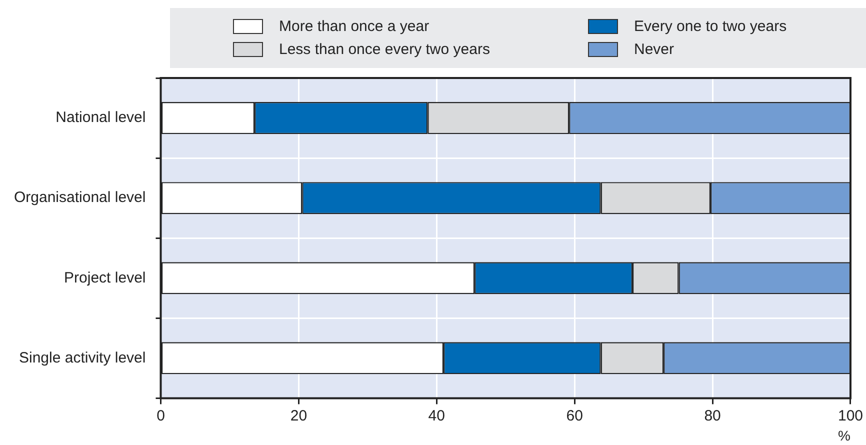  Describe the element at coordinates (354, 26) in the screenshot. I see `legend-label: More than once a year` at that location.